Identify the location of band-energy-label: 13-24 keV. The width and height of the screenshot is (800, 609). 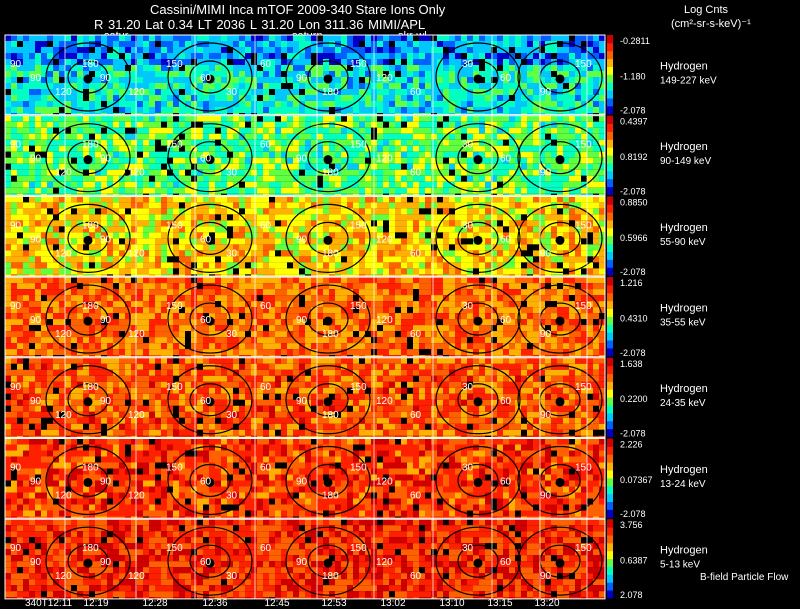
(683, 484).